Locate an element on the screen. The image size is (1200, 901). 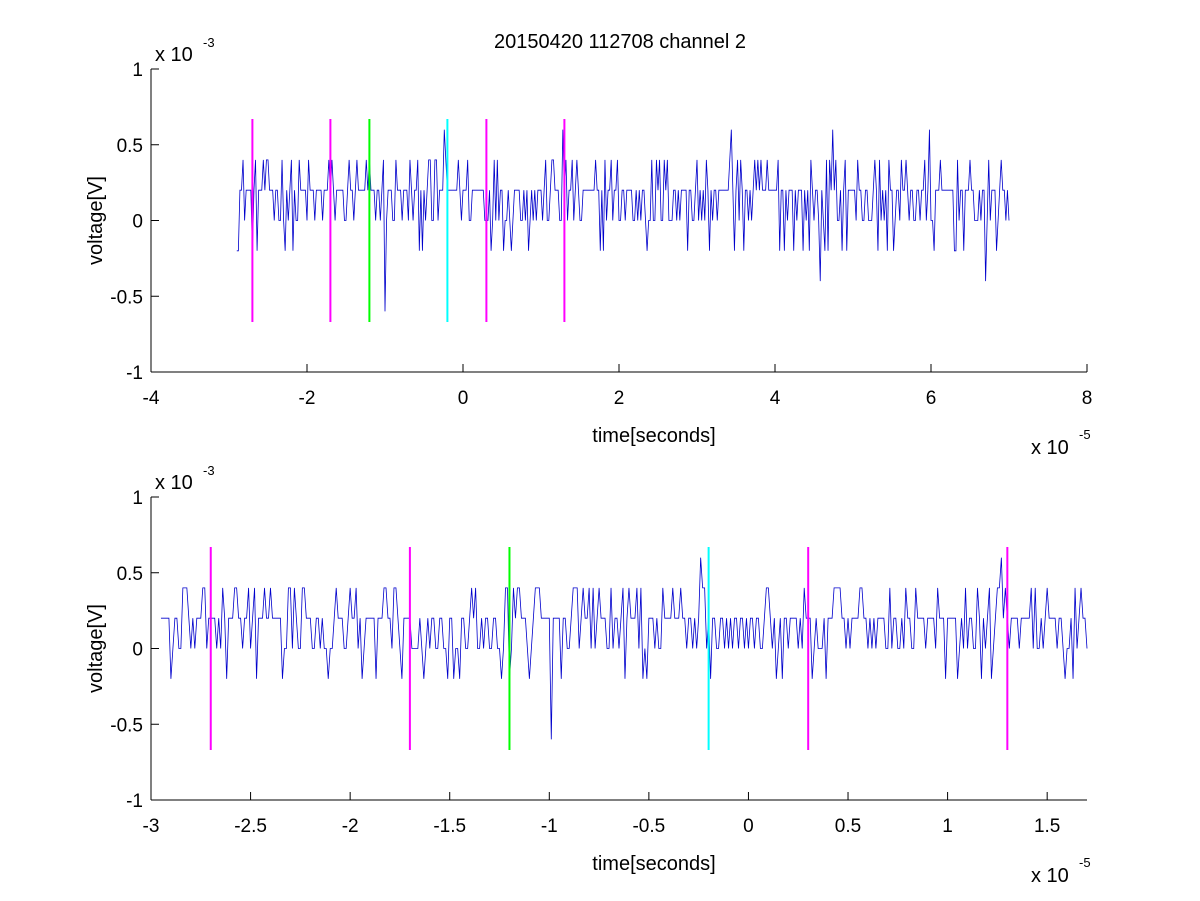
x-tick-label: -0.5 is located at coordinates (648, 826).